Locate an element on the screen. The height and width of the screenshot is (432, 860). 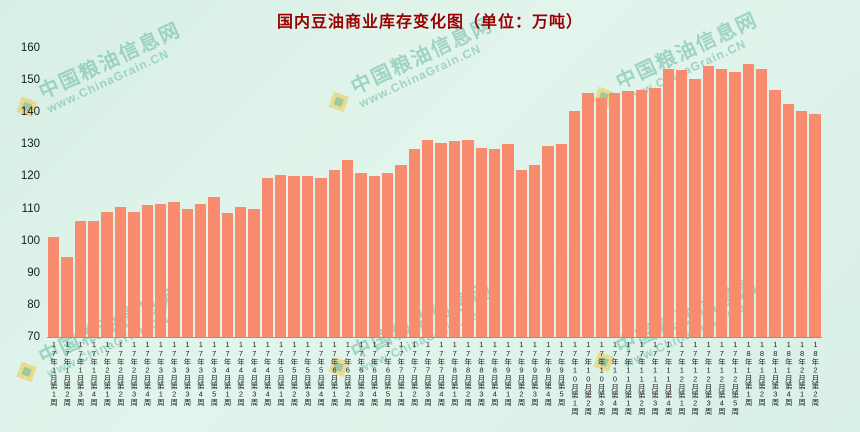
x-tick-label: 17年3月第5周 is located at coordinates (214, 373).